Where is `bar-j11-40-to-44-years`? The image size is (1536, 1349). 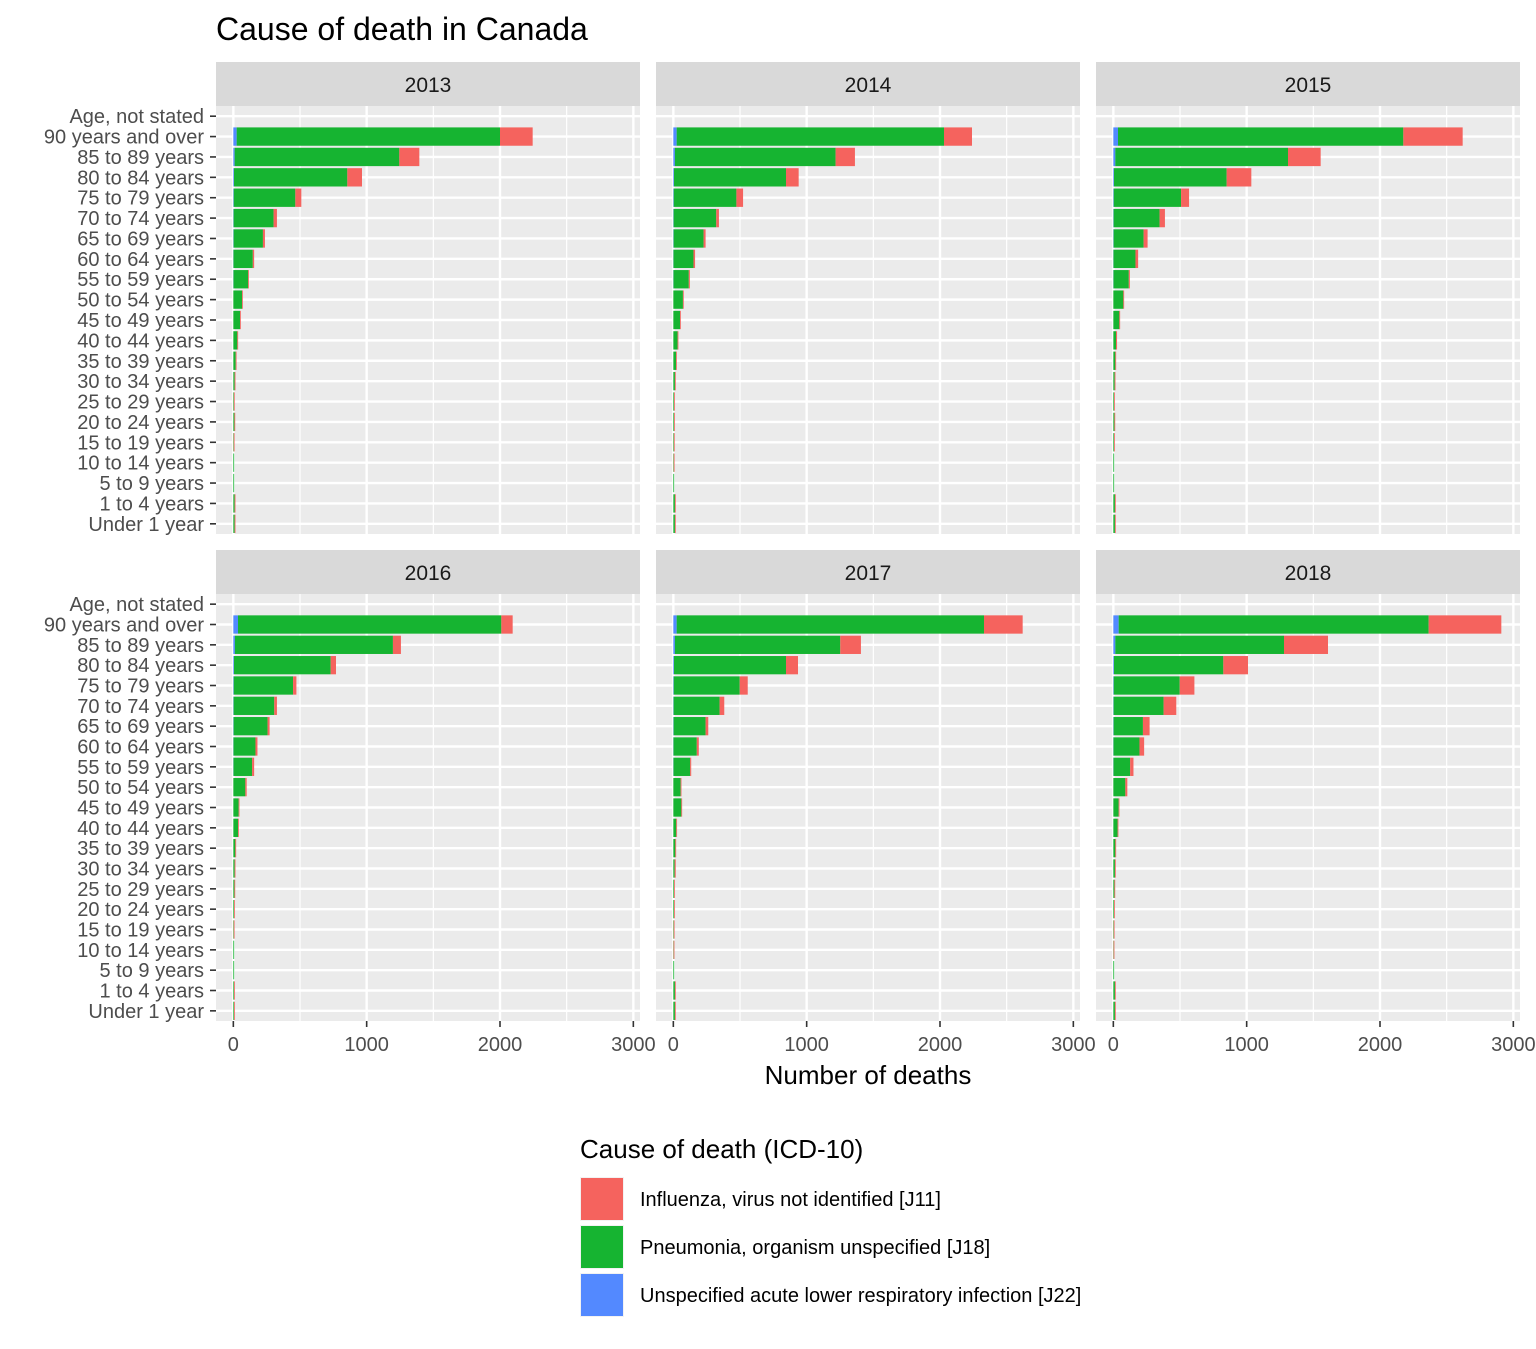 bar-j11-40-to-44-years is located at coordinates (1118, 827).